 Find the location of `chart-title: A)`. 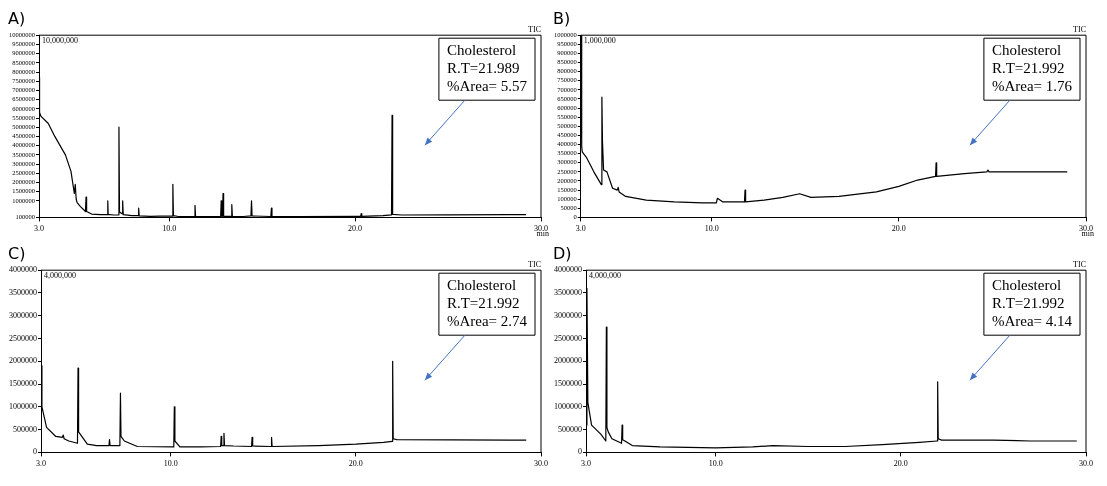

chart-title: A) is located at coordinates (17, 18).